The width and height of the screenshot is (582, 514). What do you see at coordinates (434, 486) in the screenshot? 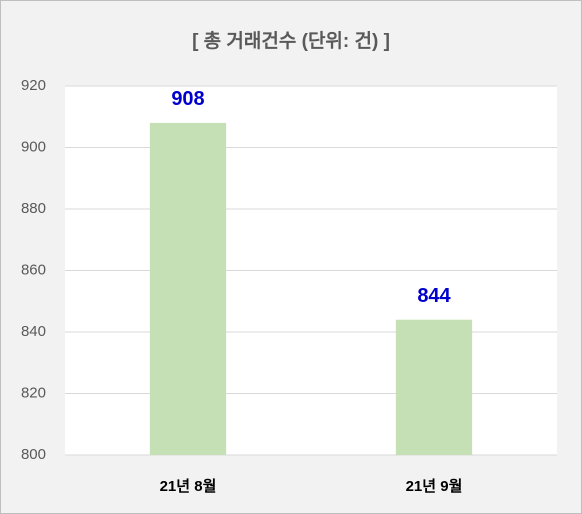
I see `x-tick-label: 21년 9월` at bounding box center [434, 486].